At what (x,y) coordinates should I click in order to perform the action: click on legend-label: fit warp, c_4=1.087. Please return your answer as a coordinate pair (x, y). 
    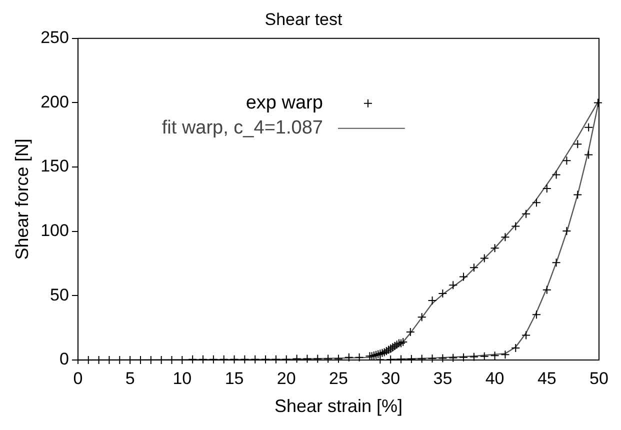
    Looking at the image, I should click on (242, 128).